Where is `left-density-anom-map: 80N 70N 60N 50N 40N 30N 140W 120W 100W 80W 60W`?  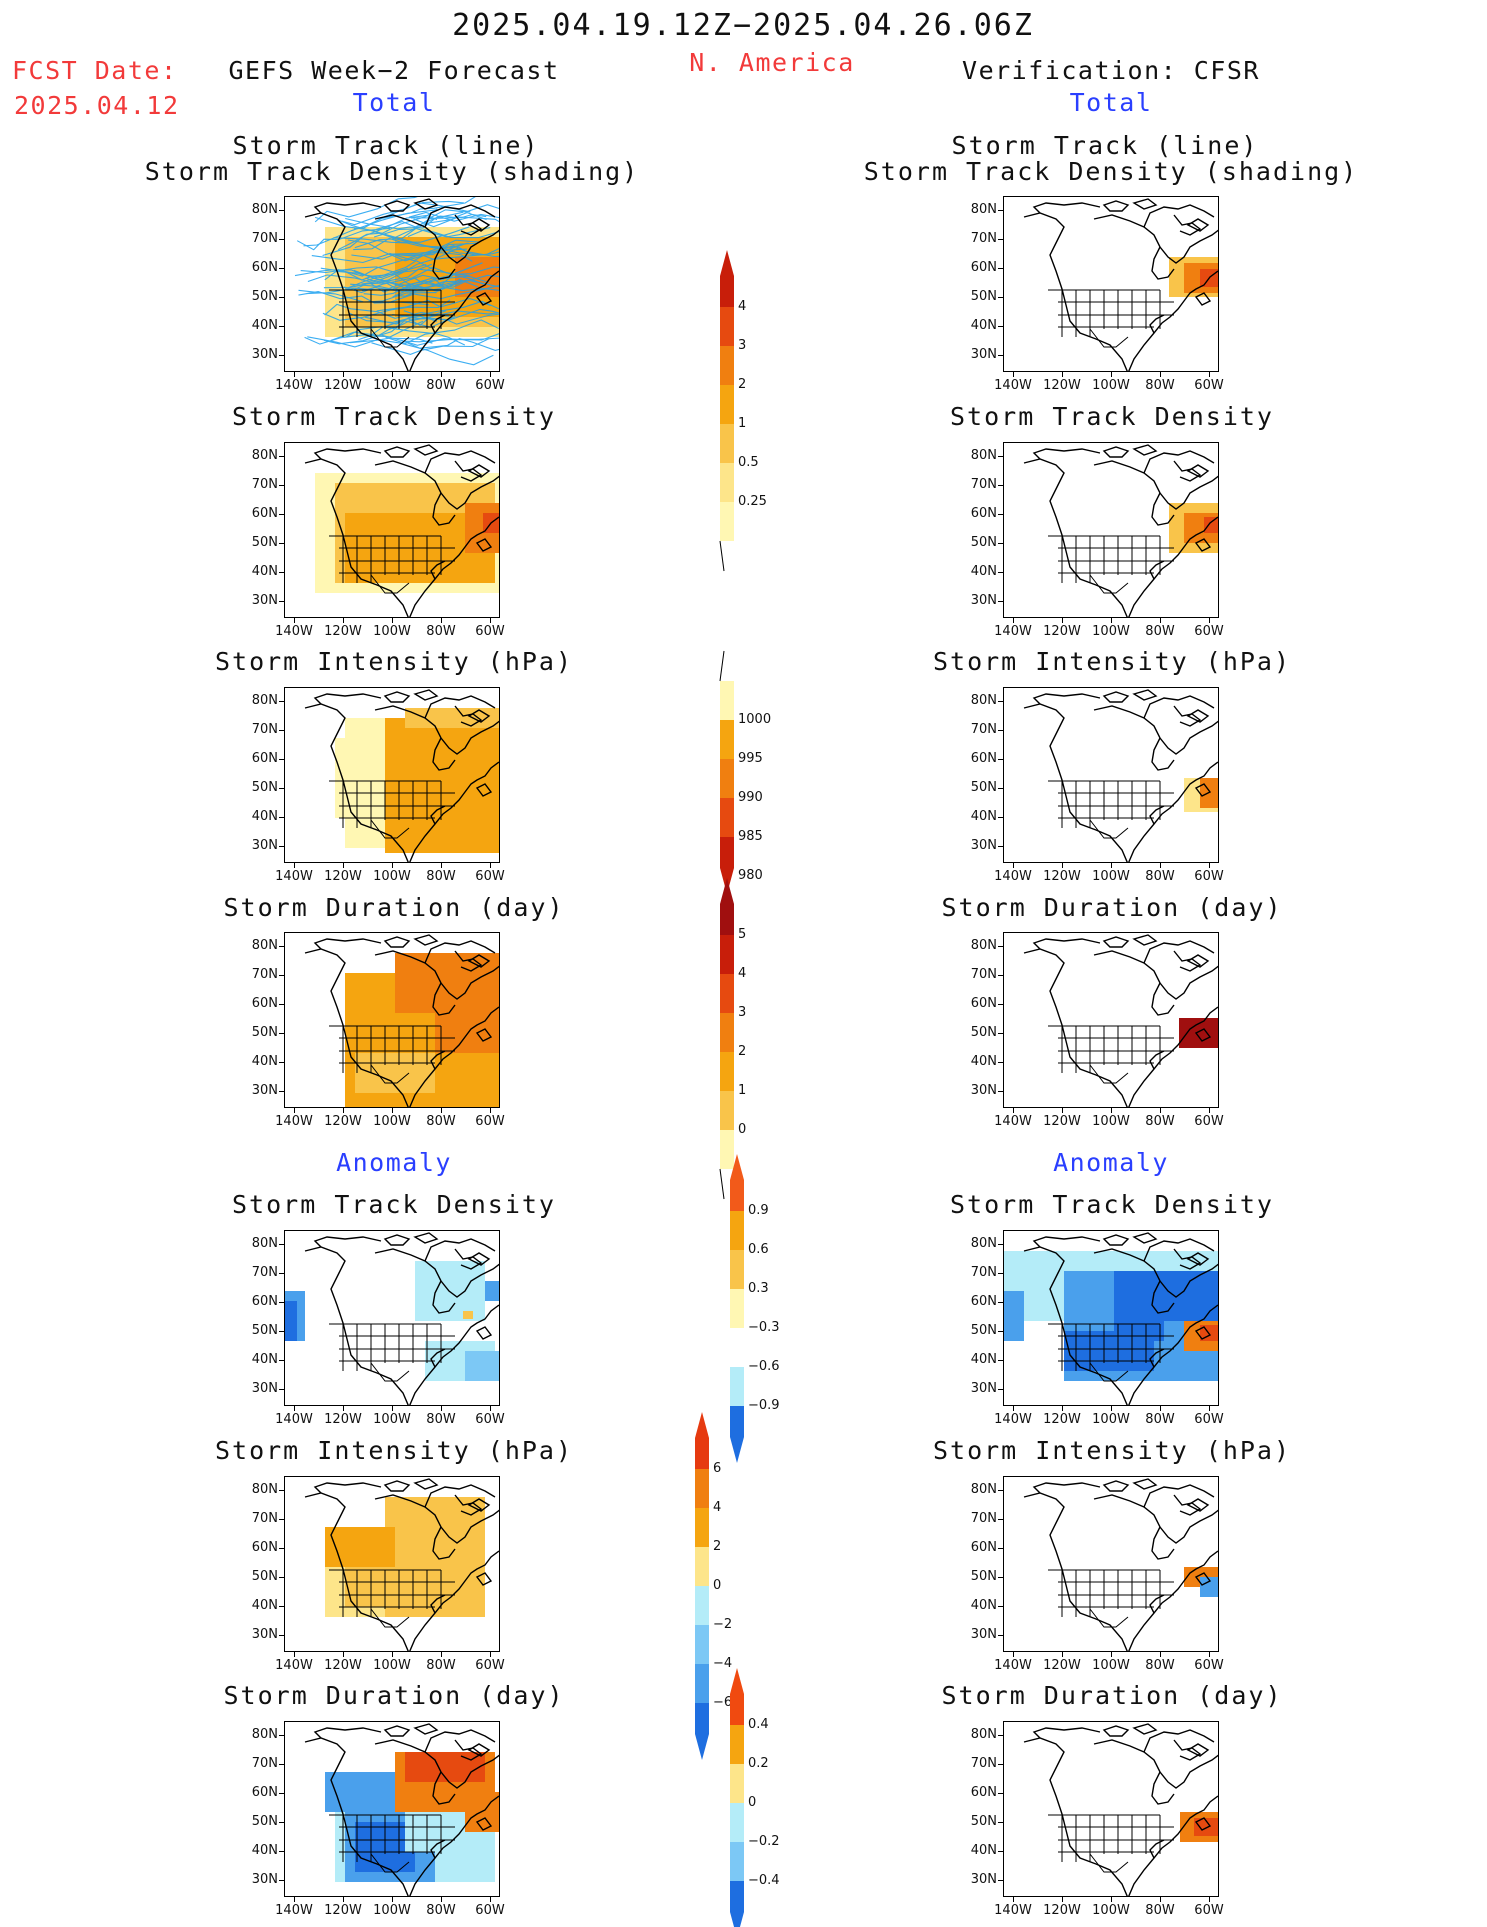 left-density-anom-map: 80N 70N 60N 50N 40N 30N 140W 120W 100W 80W 60W is located at coordinates (372, 1333).